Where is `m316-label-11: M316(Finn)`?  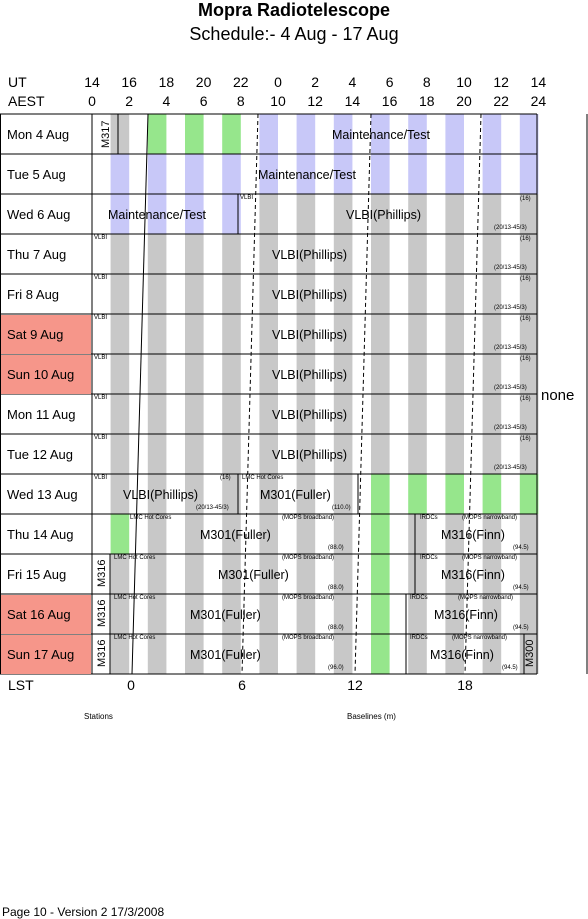 m316-label-11: M316(Finn) is located at coordinates (473, 575).